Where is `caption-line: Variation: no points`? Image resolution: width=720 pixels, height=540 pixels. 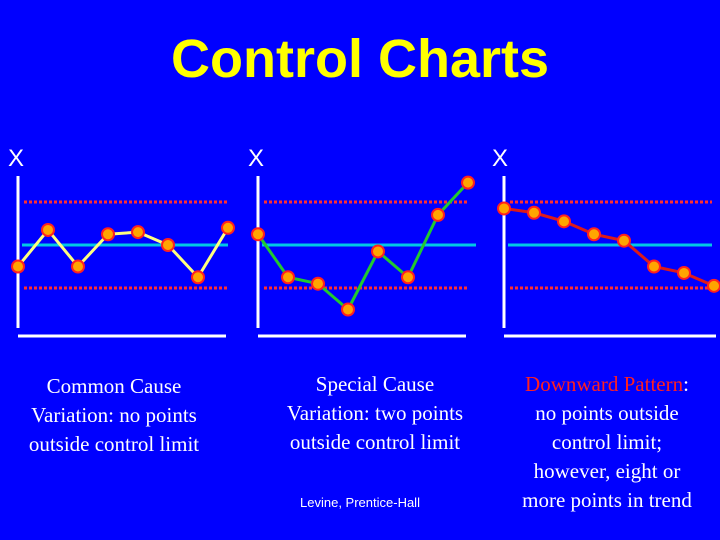
caption-line: Variation: no points is located at coordinates (114, 415).